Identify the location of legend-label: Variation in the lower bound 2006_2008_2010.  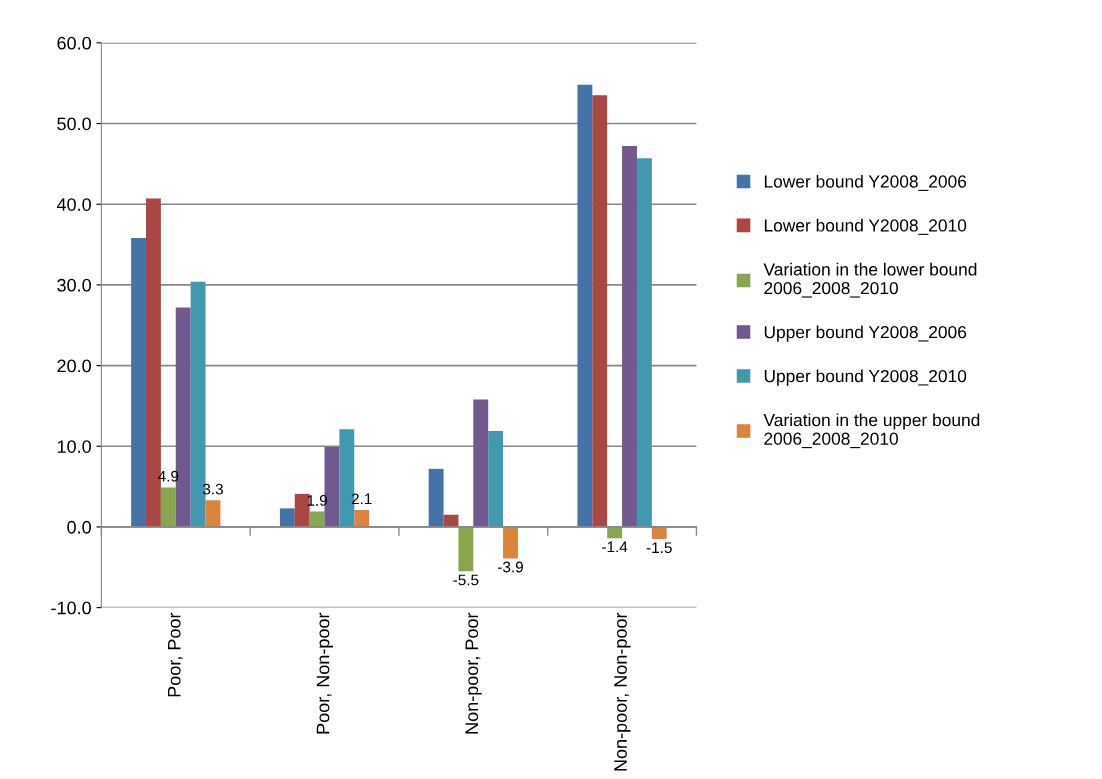
(870, 280).